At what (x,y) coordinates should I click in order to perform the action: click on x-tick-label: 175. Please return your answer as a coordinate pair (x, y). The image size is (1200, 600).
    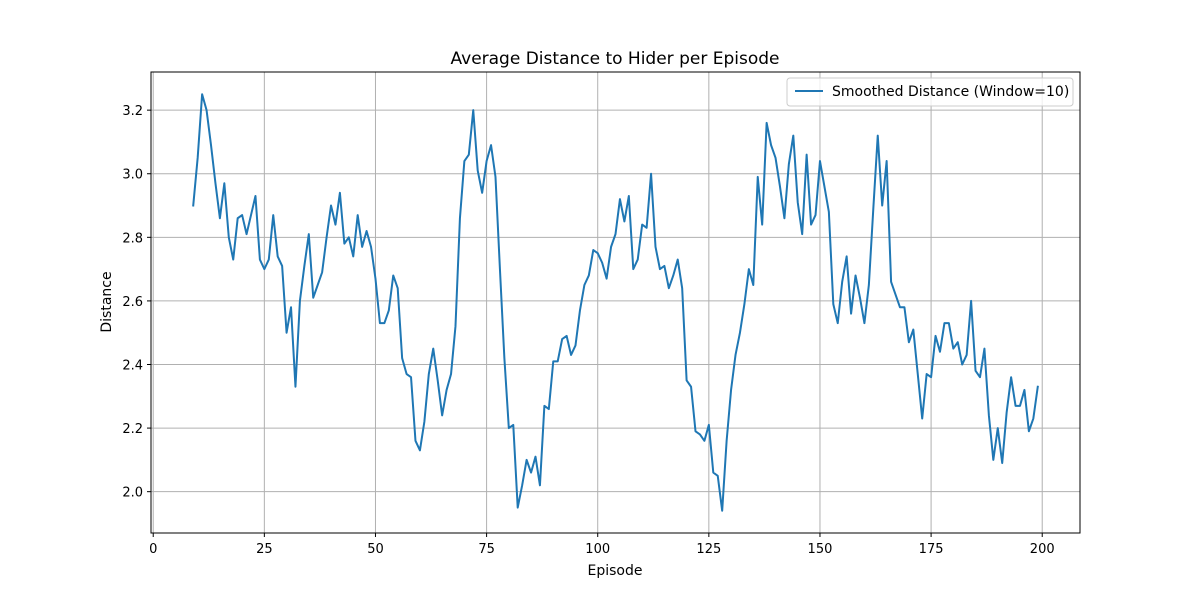
    Looking at the image, I should click on (931, 549).